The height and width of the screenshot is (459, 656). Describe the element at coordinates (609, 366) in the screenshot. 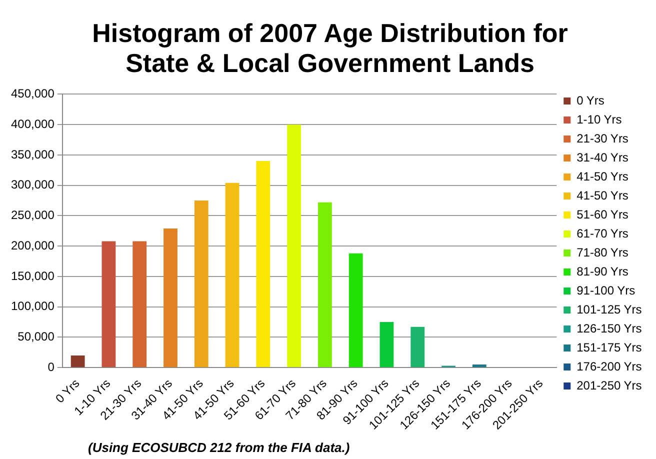

I see `legend-label: 176-200 Yrs` at that location.